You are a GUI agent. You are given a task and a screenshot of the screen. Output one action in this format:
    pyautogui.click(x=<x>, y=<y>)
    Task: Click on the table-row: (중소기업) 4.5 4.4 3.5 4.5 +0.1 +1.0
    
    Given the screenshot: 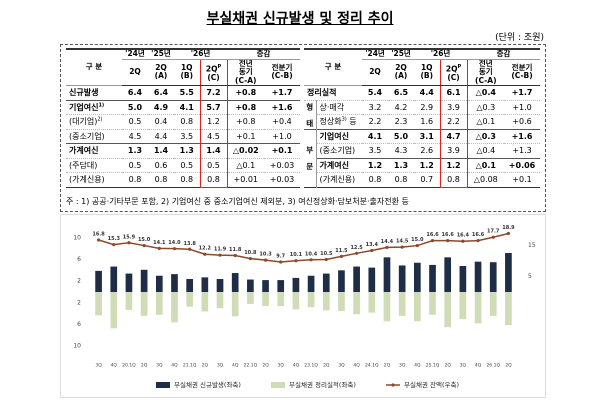 What is the action you would take?
    pyautogui.click(x=183, y=136)
    